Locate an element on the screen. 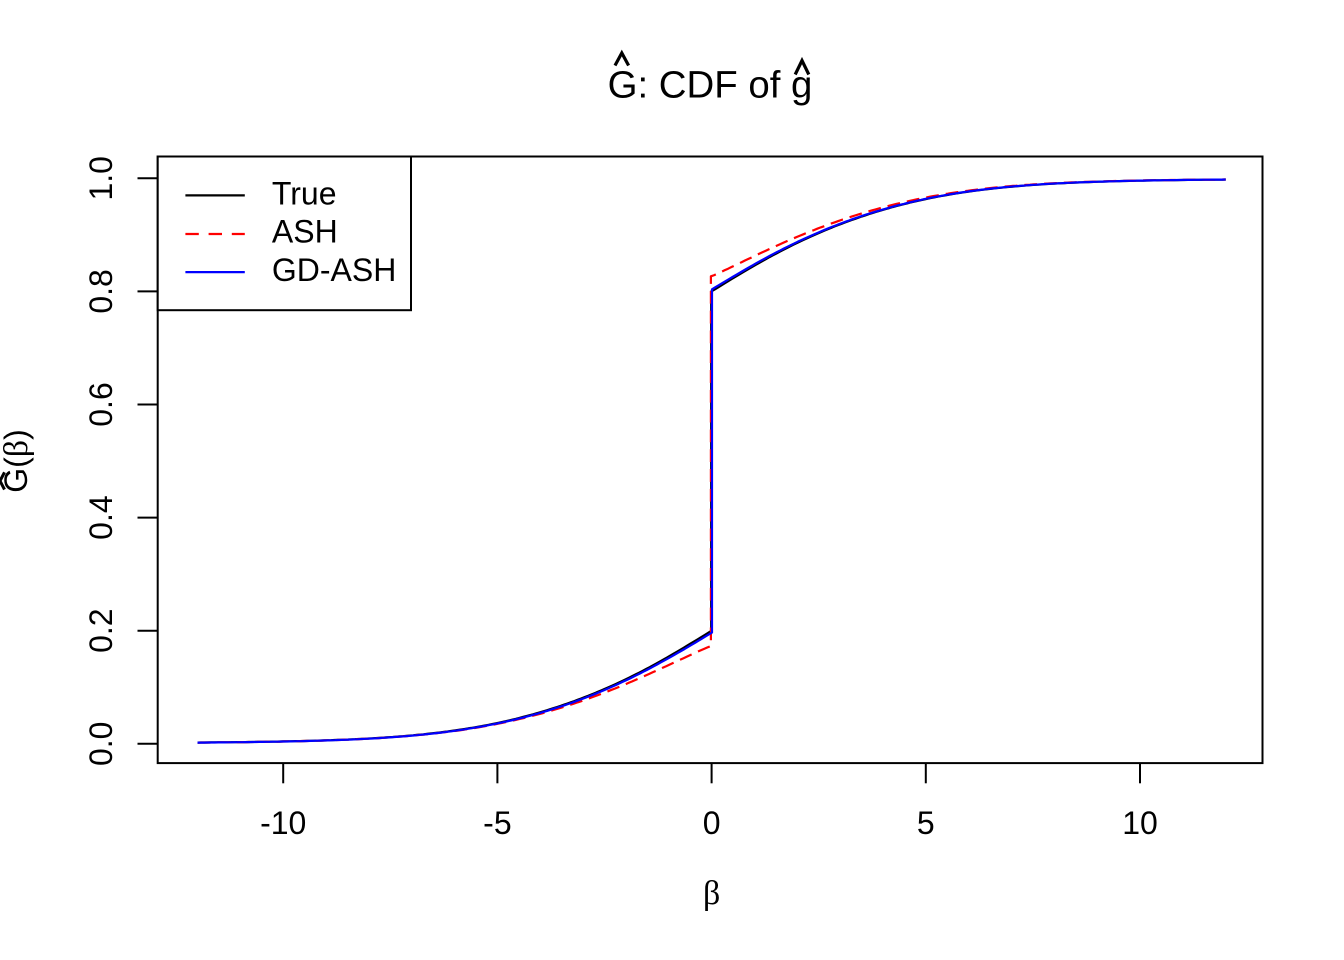 The height and width of the screenshot is (960, 1344). svg-text: True is located at coordinates (304, 194).